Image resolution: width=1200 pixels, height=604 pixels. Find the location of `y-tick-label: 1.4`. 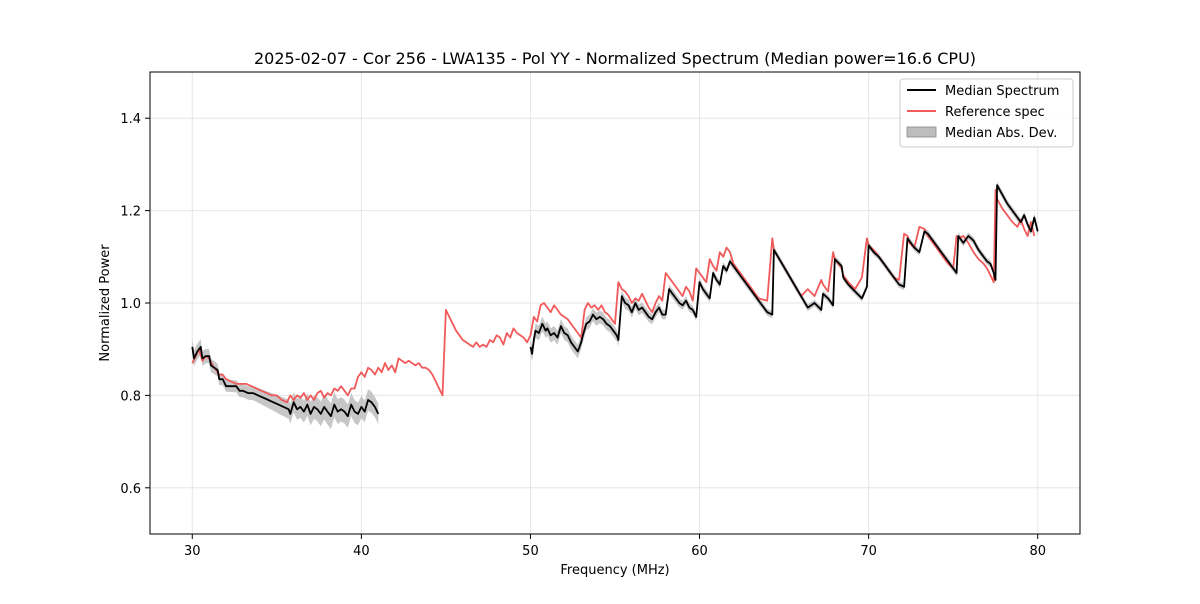

y-tick-label: 1.4 is located at coordinates (130, 119).